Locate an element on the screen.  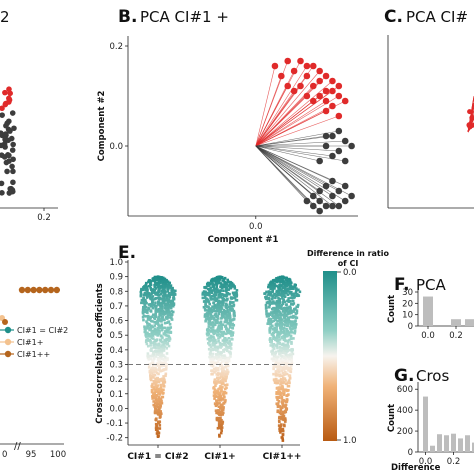
panel-e-ytick-label: 0.5 is located at coordinates (116, 336).